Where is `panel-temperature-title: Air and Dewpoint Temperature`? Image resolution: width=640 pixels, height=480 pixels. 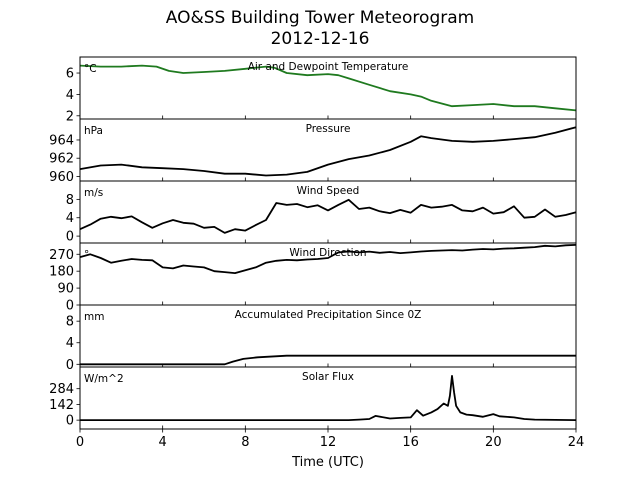 panel-temperature-title: Air and Dewpoint Temperature is located at coordinates (328, 67).